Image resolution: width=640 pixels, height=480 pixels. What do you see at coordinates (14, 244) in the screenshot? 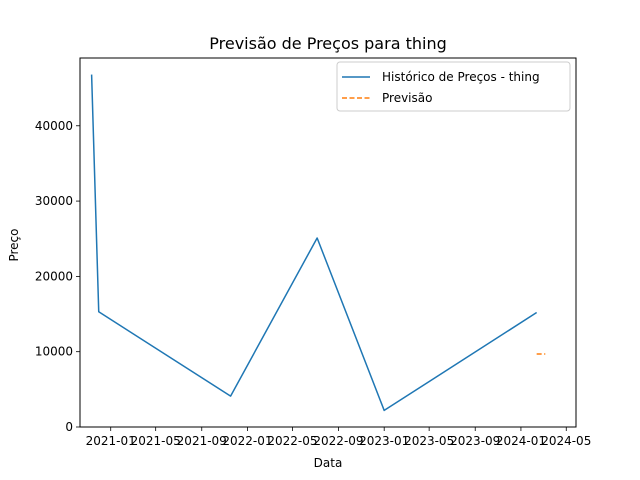
I see `y-axis-label: Preço` at bounding box center [14, 244].